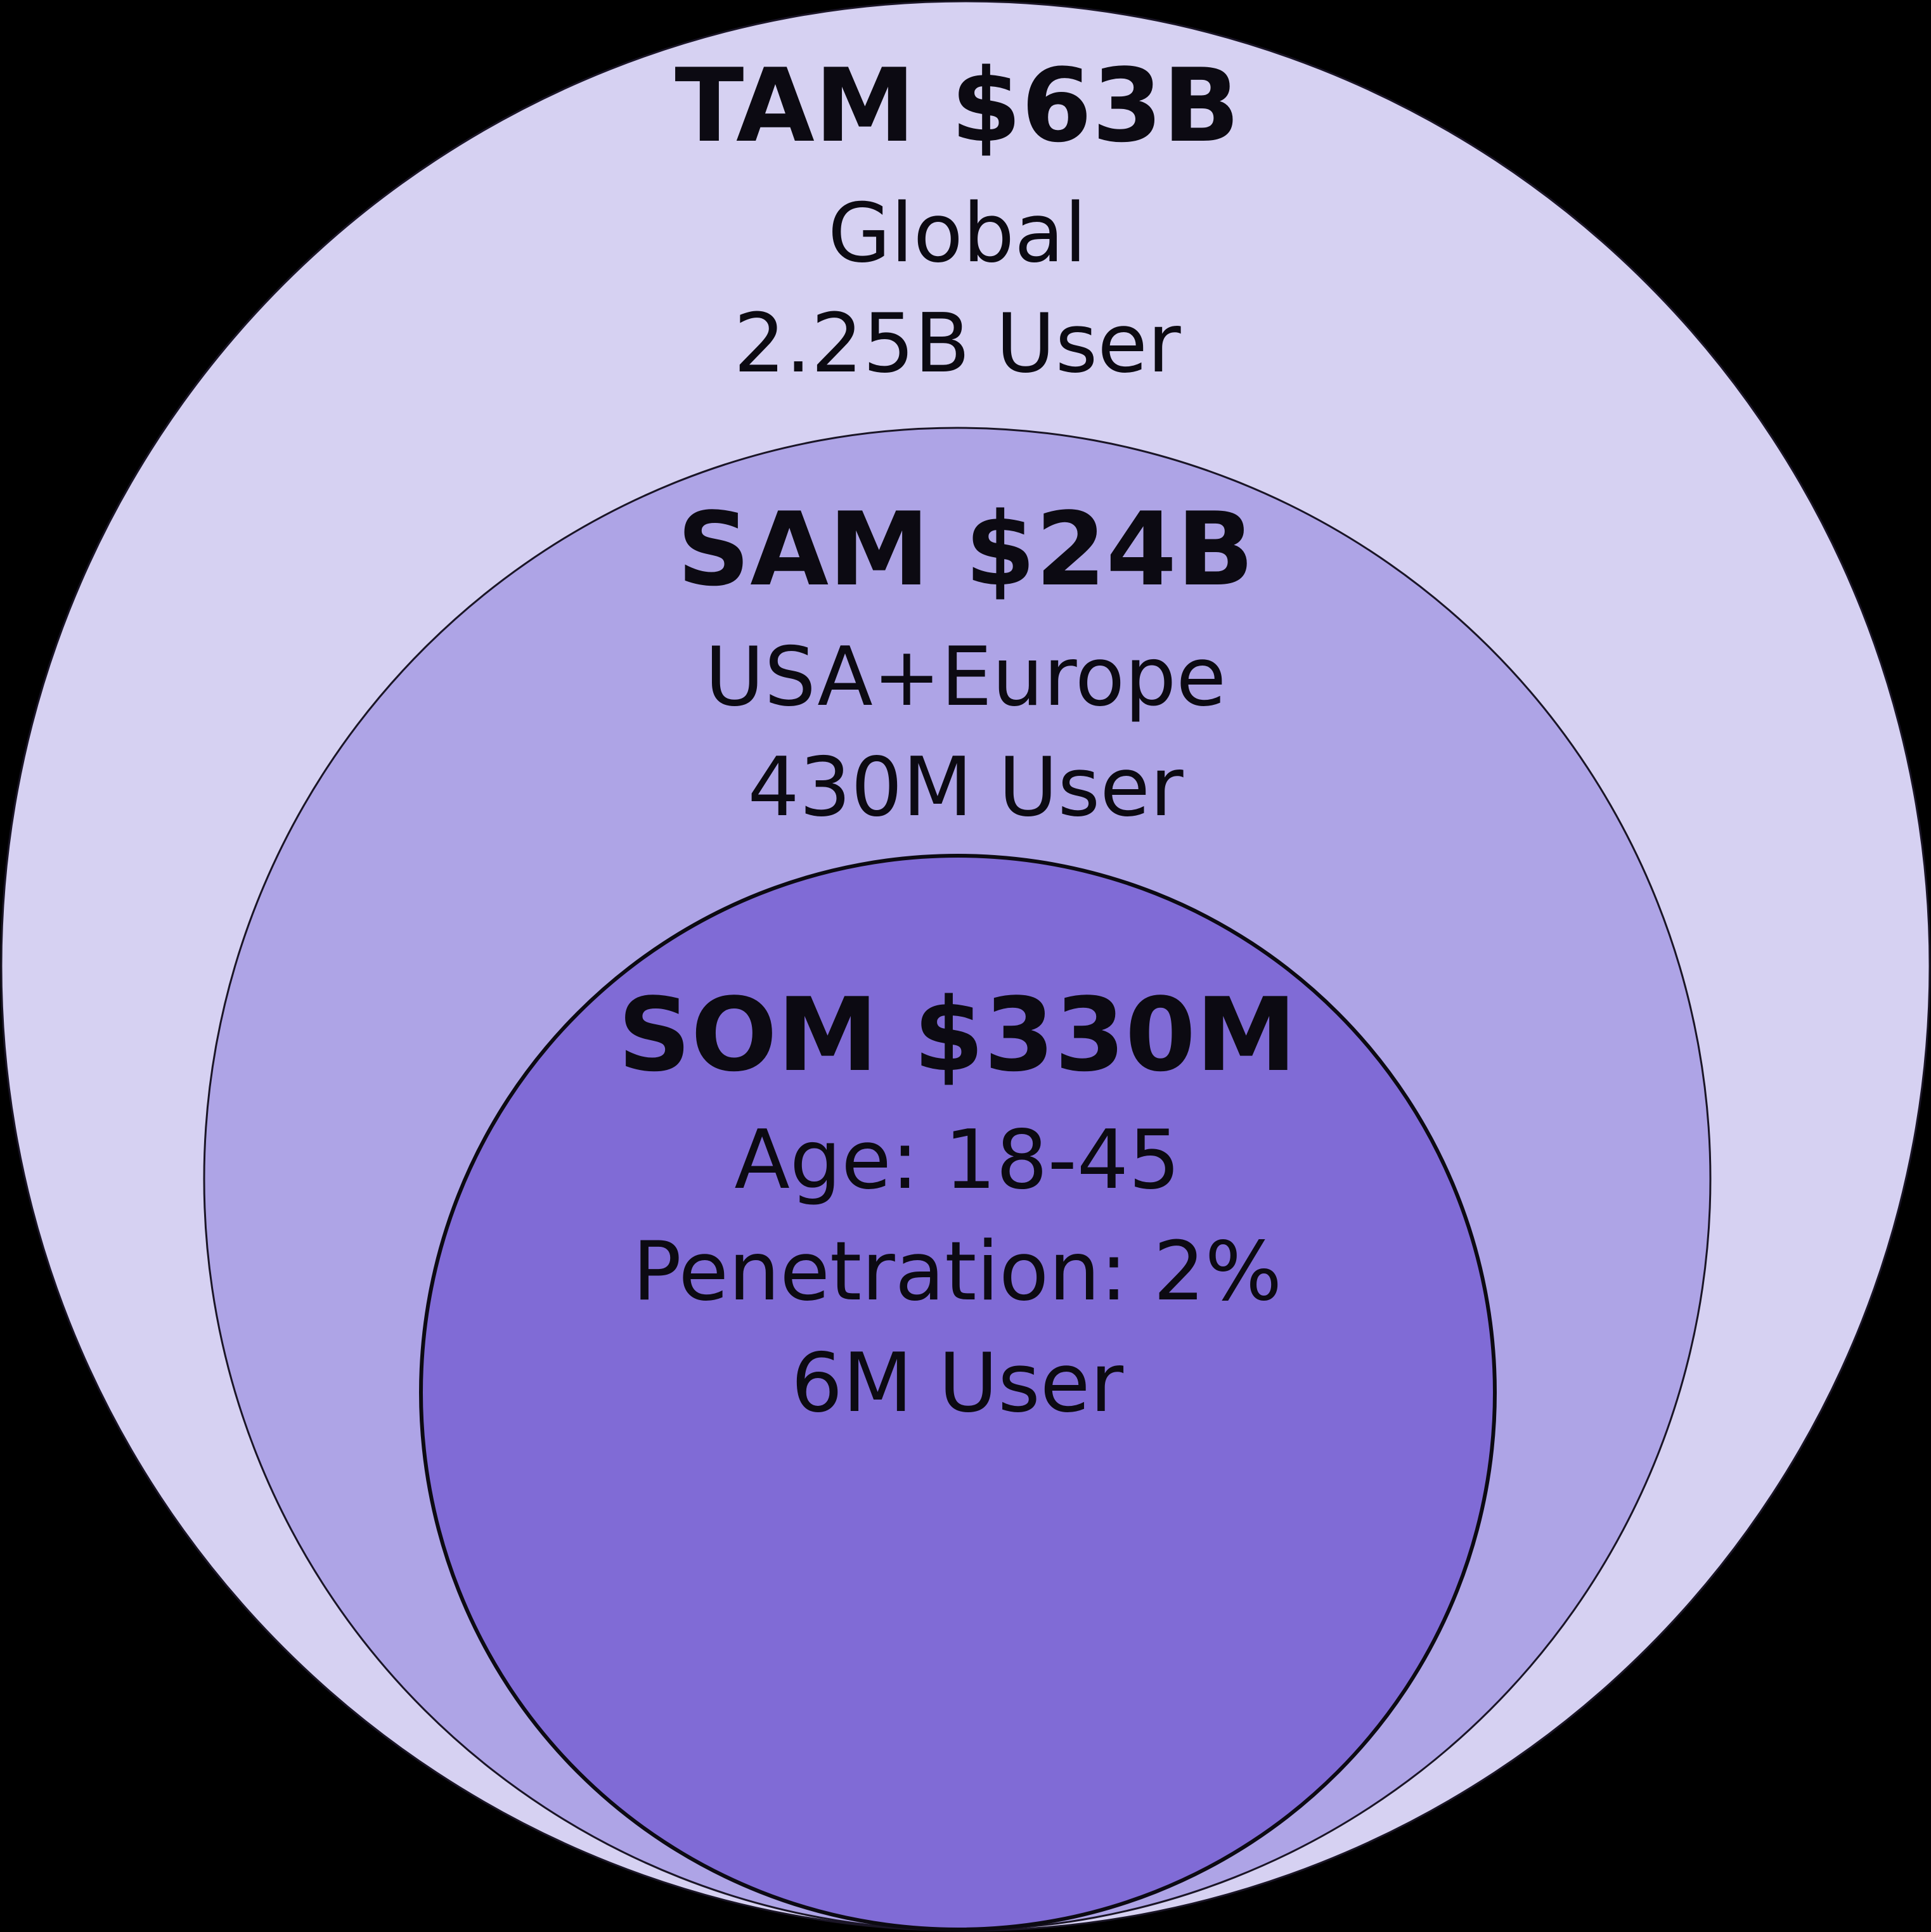 The width and height of the screenshot is (1931, 1932). Describe the element at coordinates (957, 1160) in the screenshot. I see `som-age-label: Age: 18-45` at that location.